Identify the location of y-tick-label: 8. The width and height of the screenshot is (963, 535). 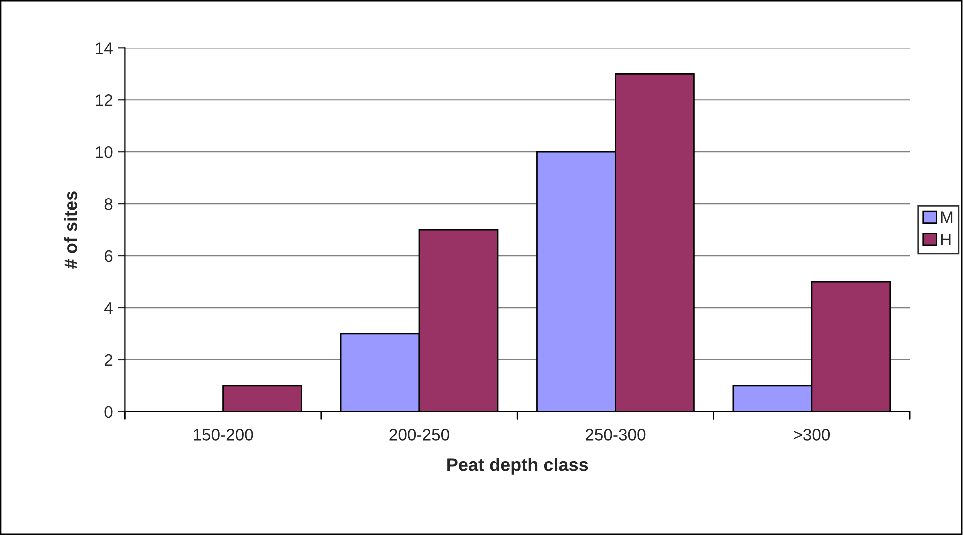
(108, 204).